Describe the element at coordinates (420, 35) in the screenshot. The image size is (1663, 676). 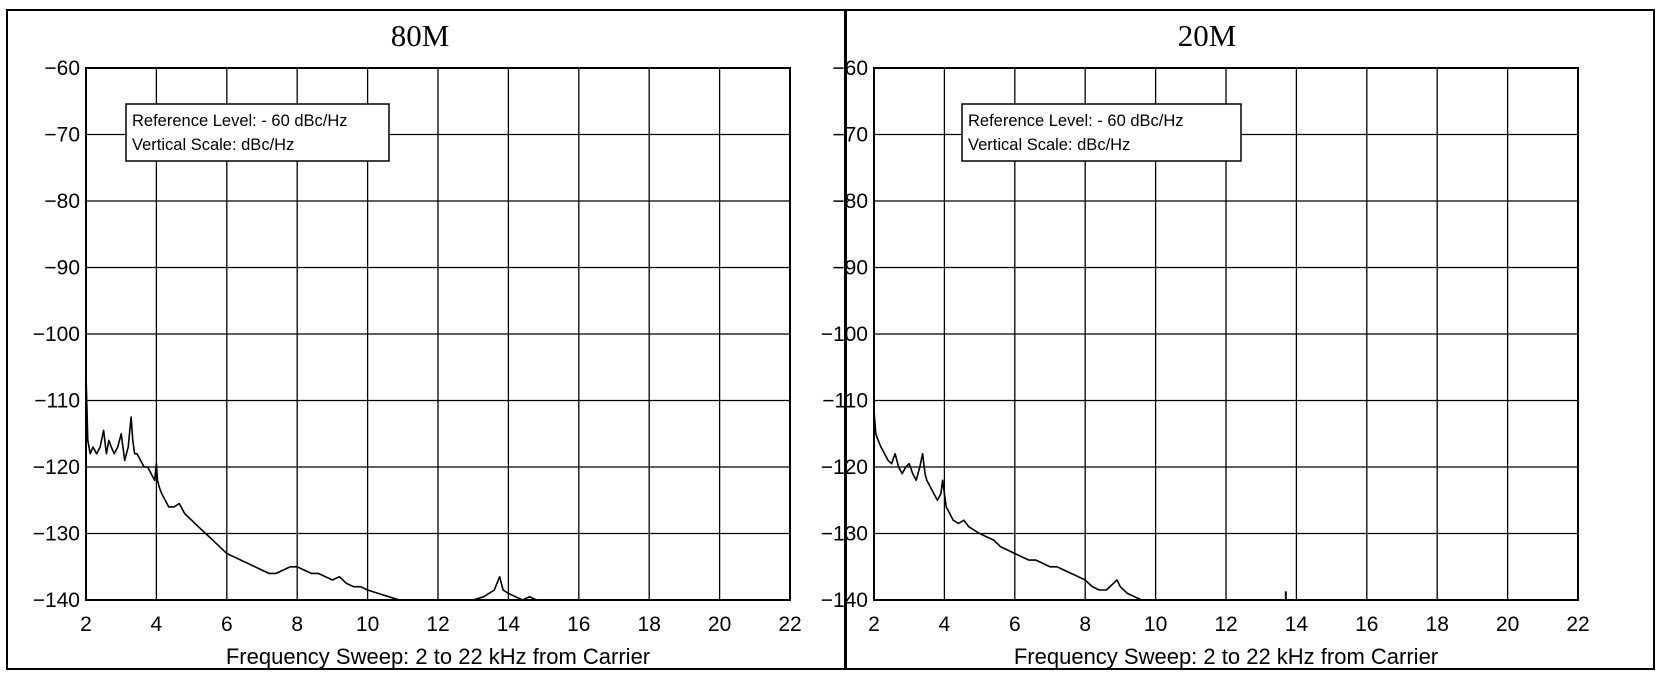
I see `chart-title: 80M` at that location.